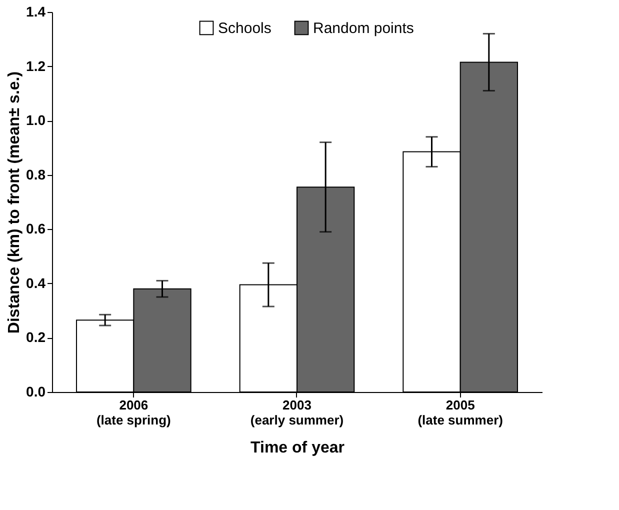  I want to click on y-tick-label: 1.4, so click(36, 12).